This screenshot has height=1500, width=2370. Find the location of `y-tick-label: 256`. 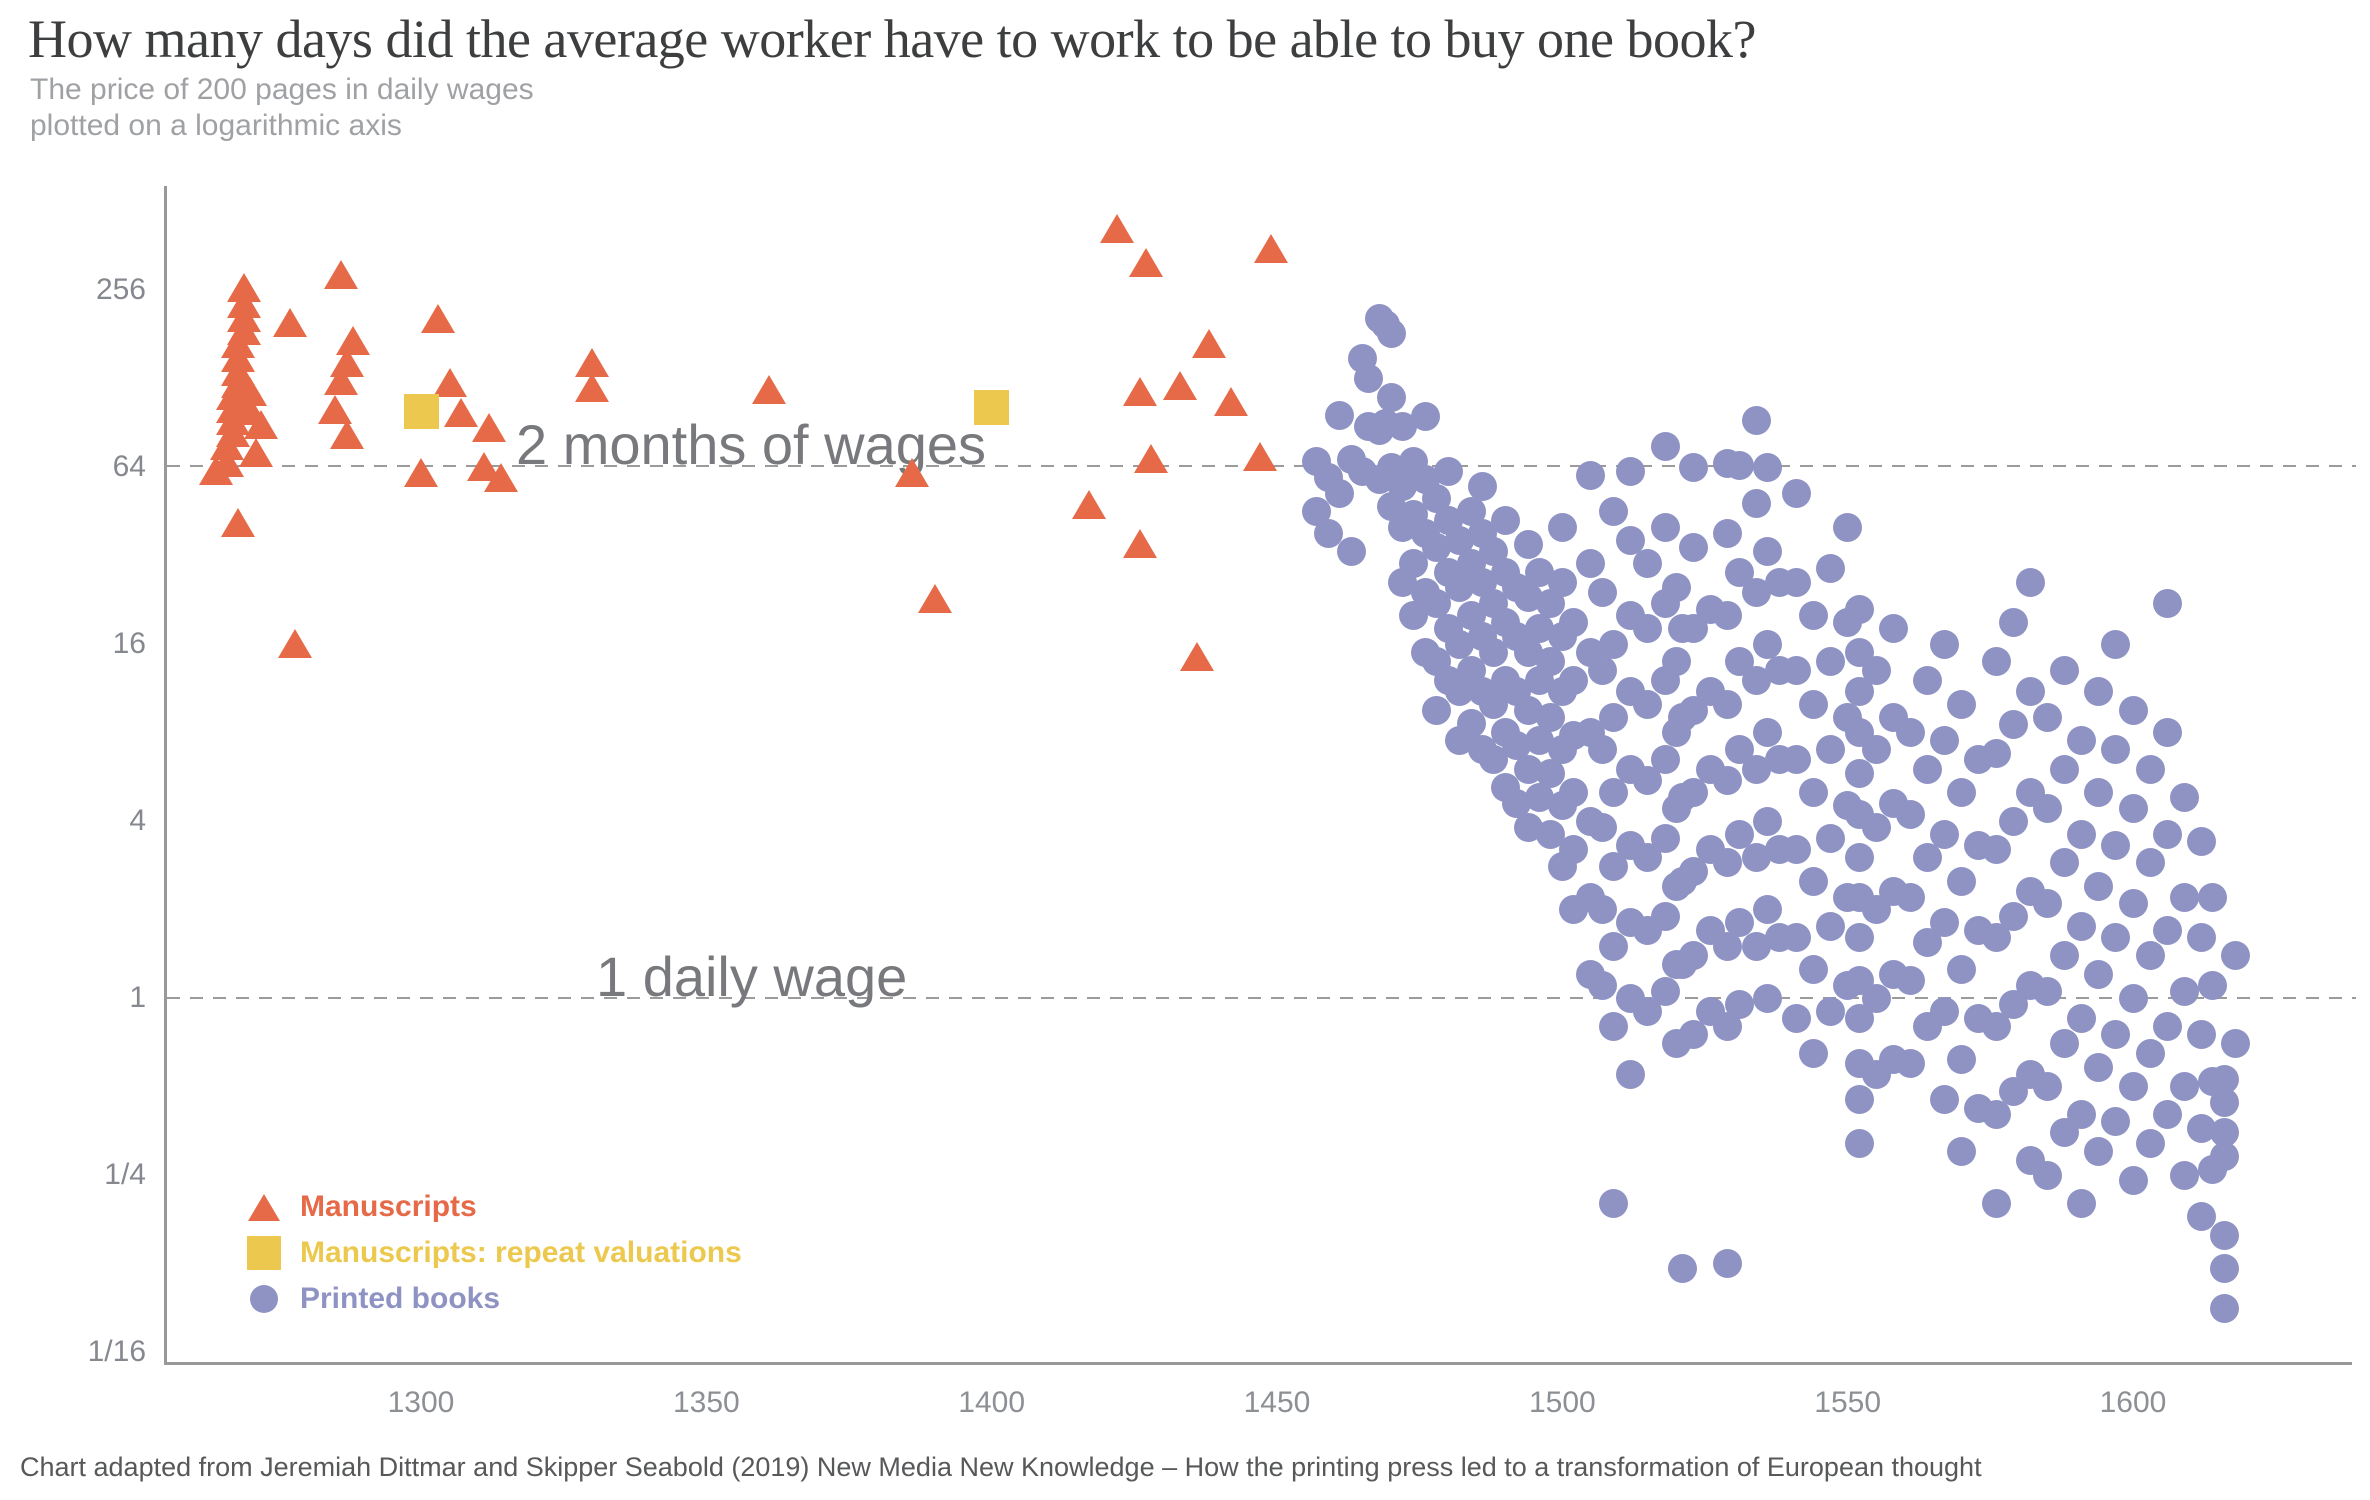

y-tick-label: 256 is located at coordinates (120, 289).